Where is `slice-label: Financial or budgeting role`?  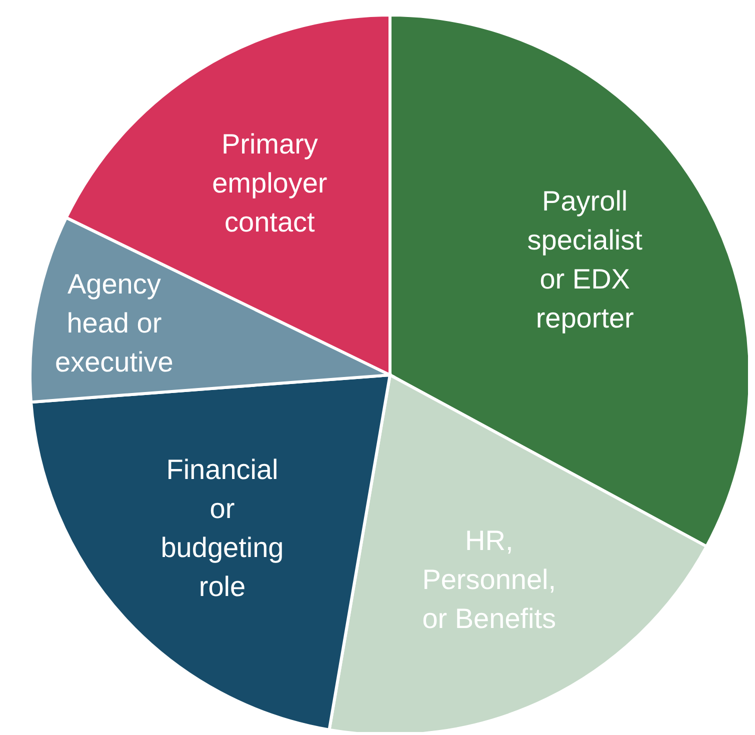
slice-label: Financial or budgeting role is located at coordinates (222, 528).